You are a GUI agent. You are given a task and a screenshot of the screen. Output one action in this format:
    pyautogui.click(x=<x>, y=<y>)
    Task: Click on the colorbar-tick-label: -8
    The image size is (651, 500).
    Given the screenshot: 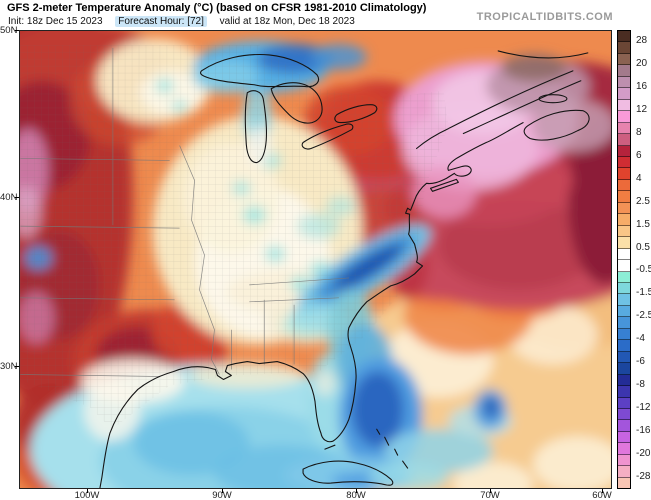 What is the action you would take?
    pyautogui.click(x=640, y=385)
    